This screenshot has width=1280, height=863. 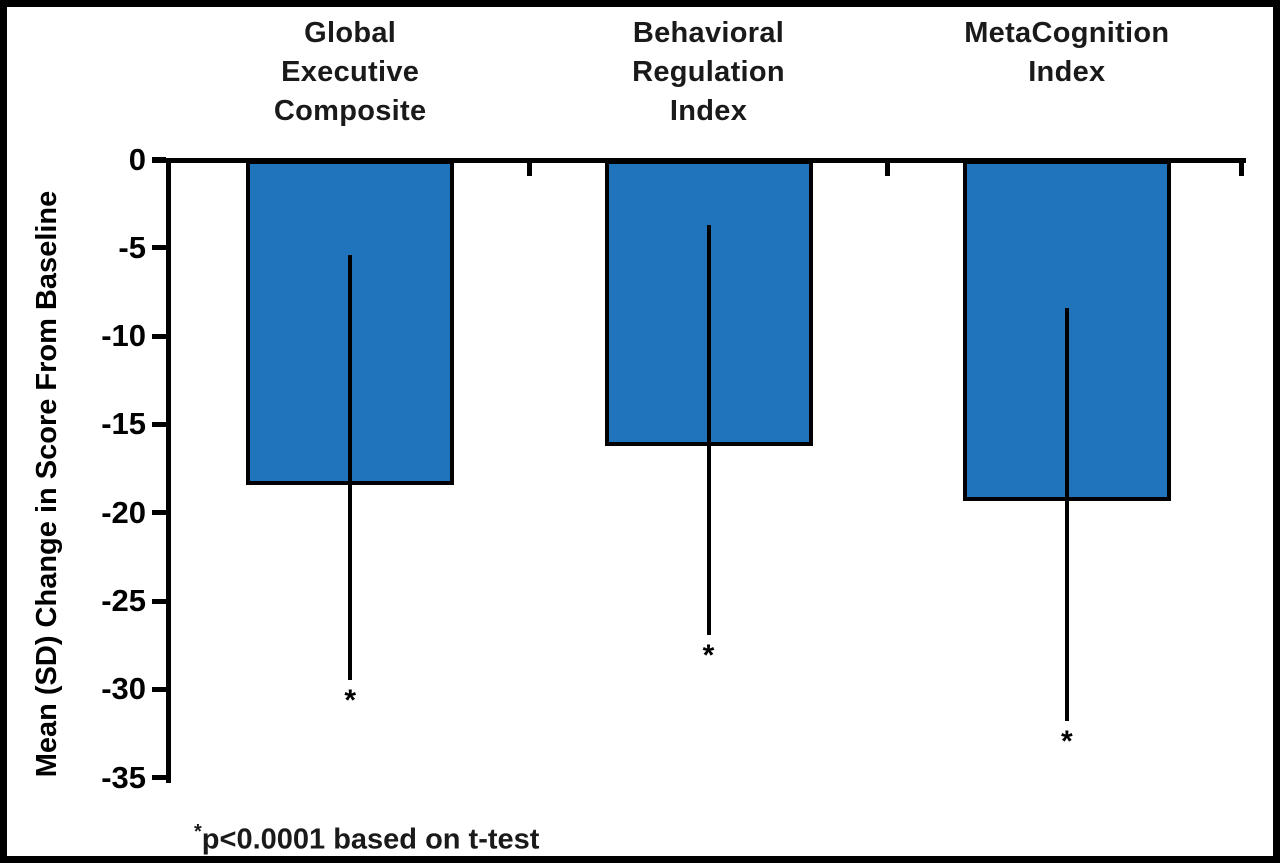 What do you see at coordinates (123, 600) in the screenshot?
I see `y-tick-label: -25` at bounding box center [123, 600].